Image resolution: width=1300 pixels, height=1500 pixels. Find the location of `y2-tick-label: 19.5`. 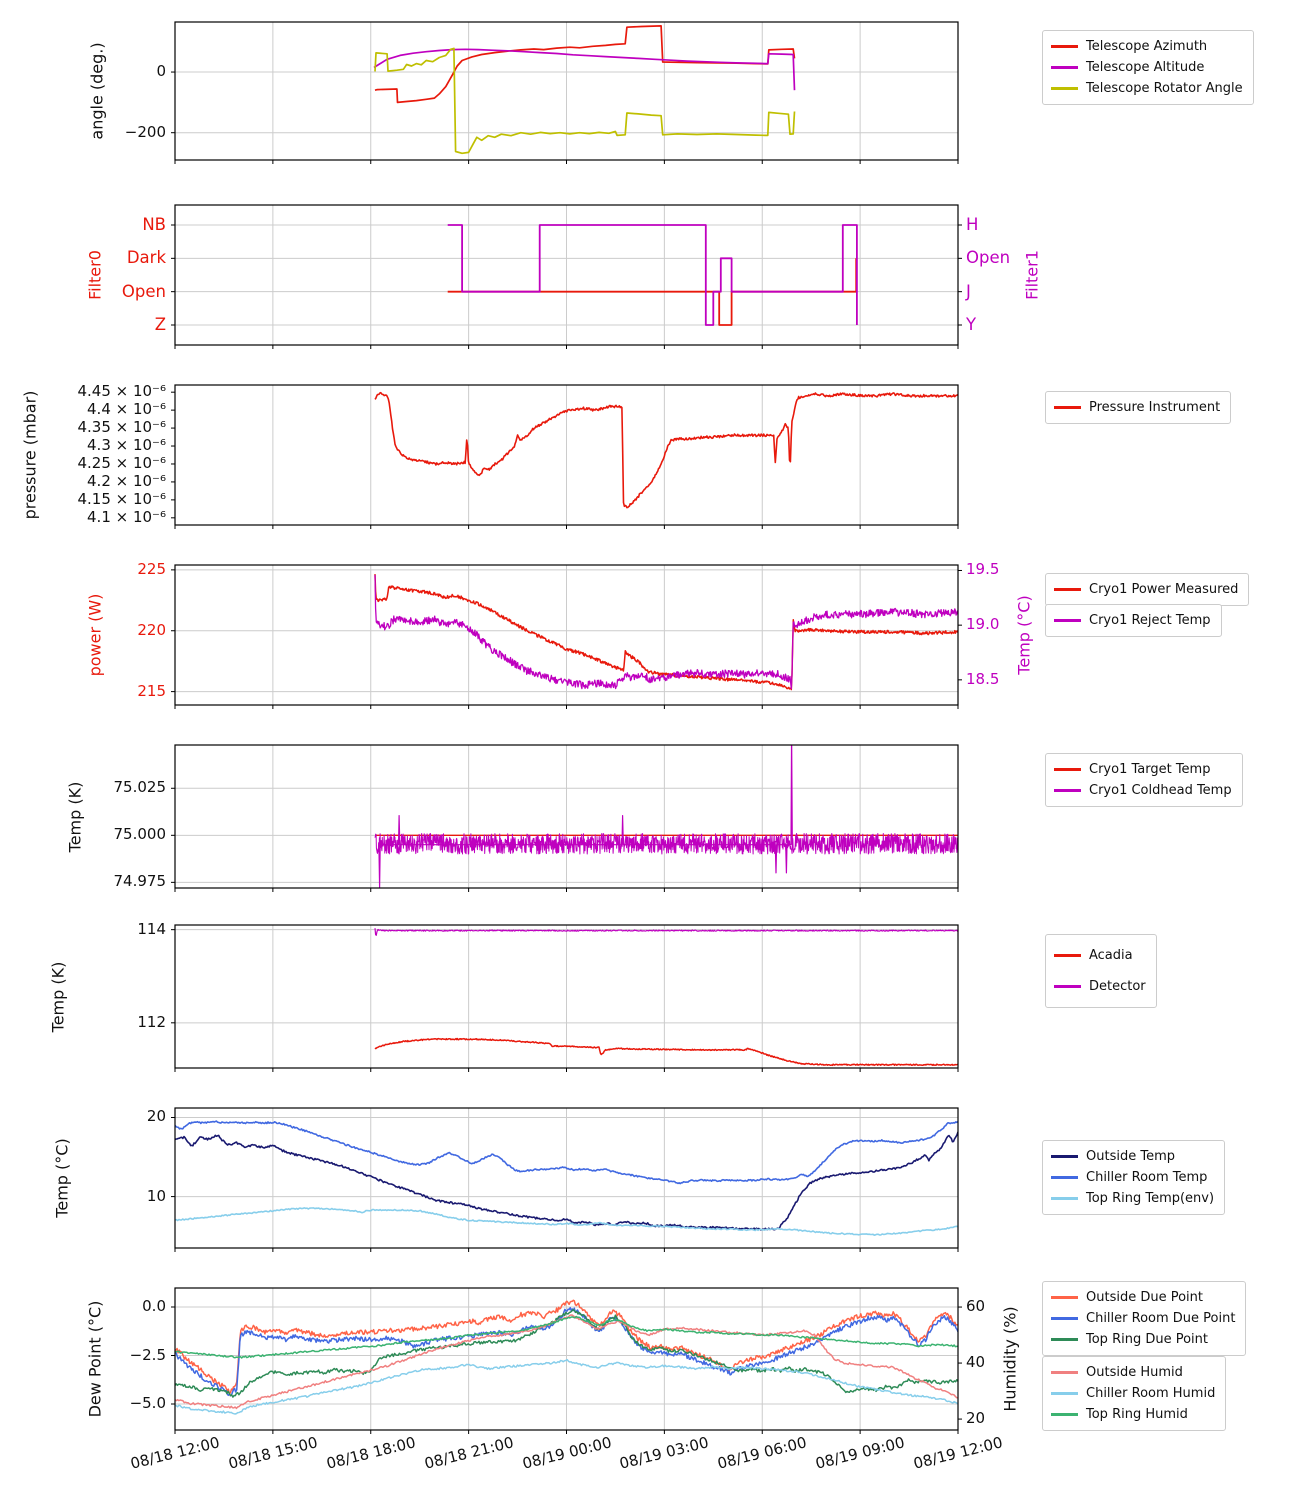

y2-tick-label: 19.5 is located at coordinates (983, 569).